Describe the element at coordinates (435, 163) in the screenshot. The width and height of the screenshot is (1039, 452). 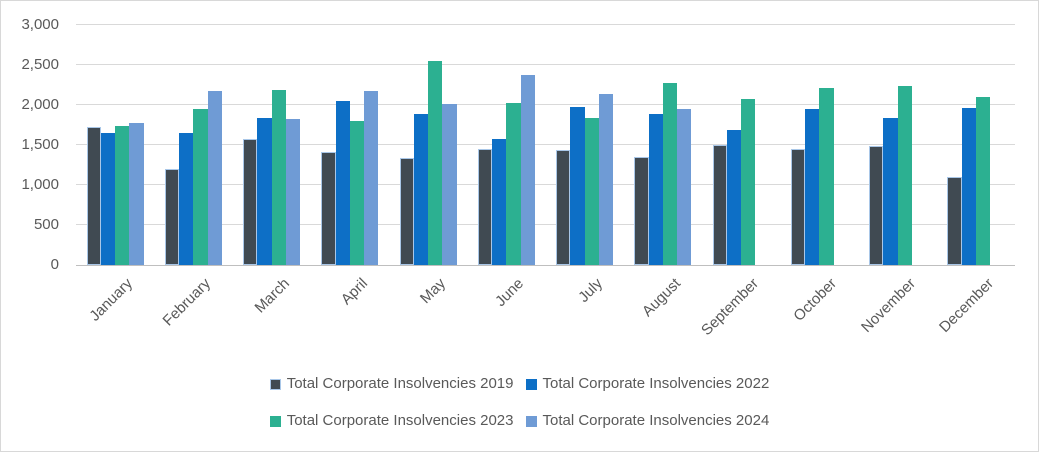
I see `bar-2023-may` at that location.